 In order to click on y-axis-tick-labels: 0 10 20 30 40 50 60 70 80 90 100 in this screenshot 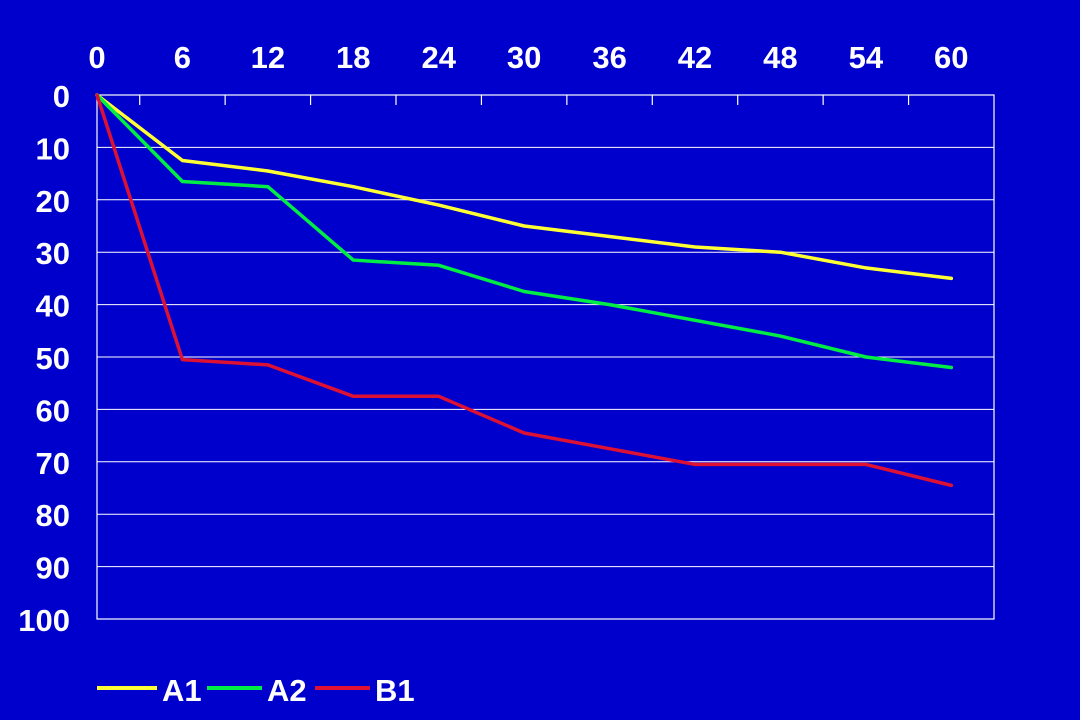, I will do `click(44, 358)`.